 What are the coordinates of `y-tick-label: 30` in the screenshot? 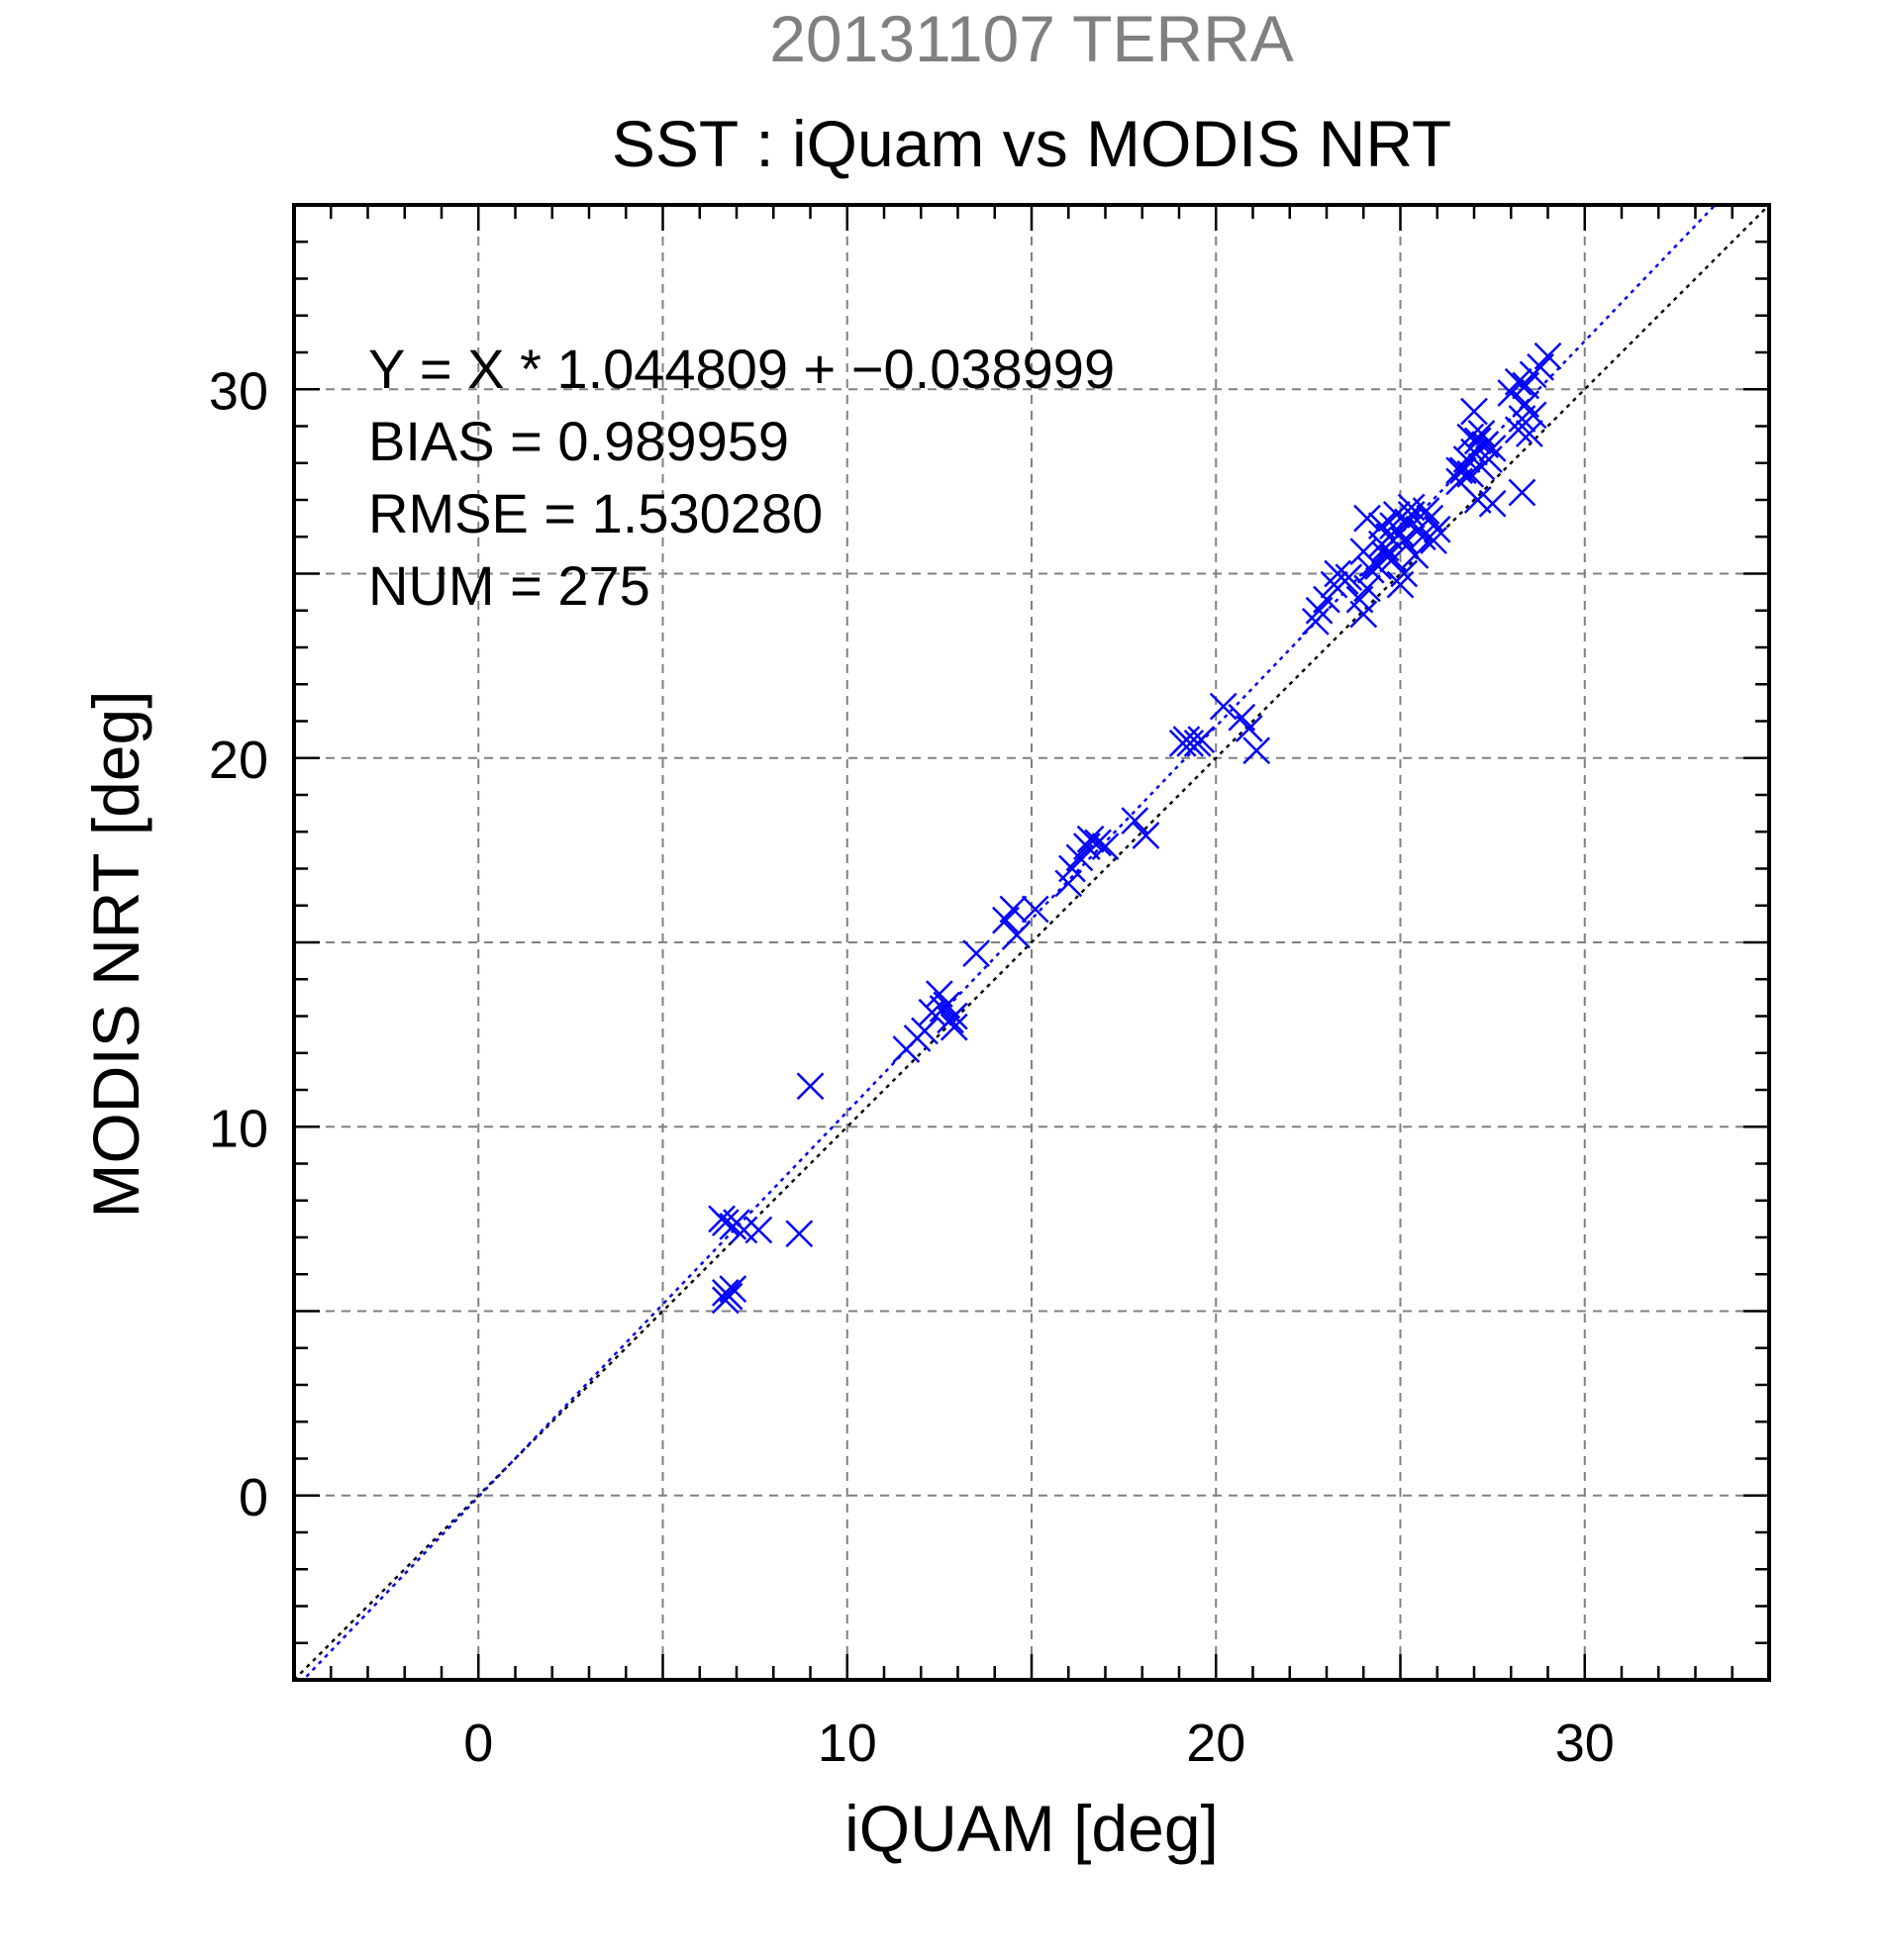 It's located at (239, 391).